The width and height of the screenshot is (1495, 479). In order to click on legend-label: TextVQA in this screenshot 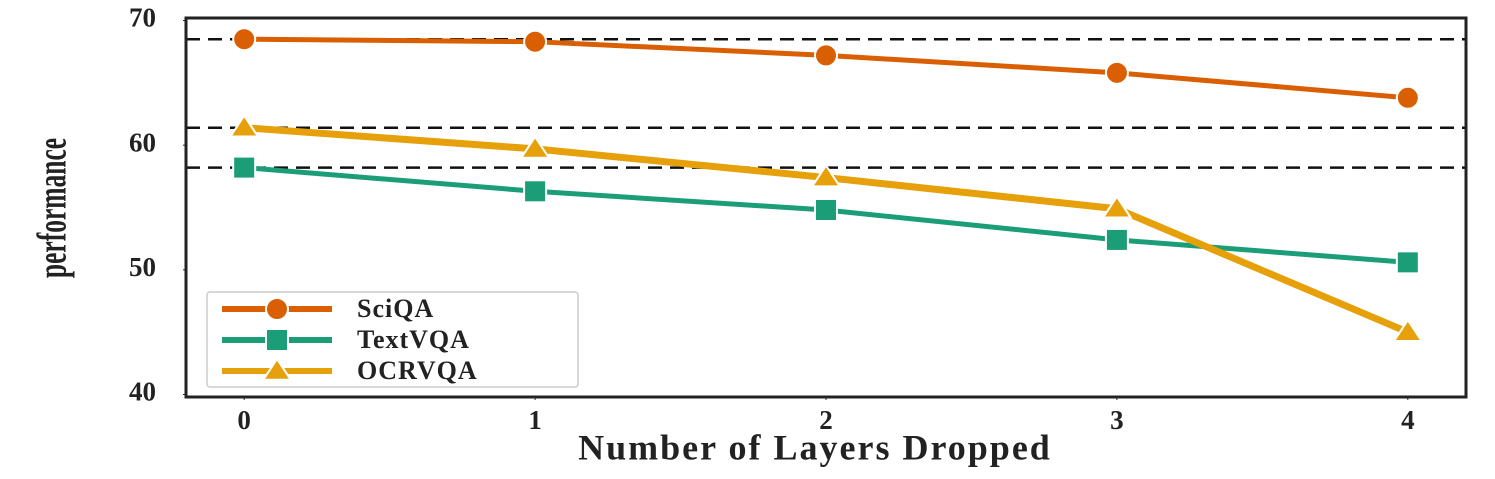, I will do `click(413, 339)`.